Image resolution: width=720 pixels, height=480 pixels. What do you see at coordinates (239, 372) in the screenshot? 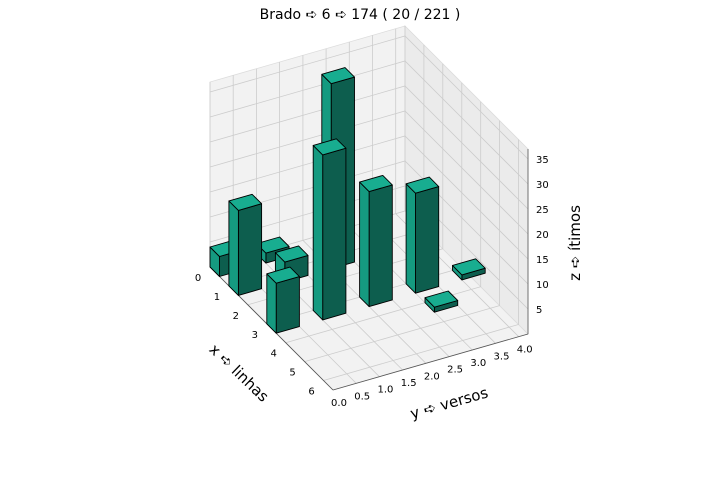
I see `x-axis-label: x ➪ linhas` at bounding box center [239, 372].